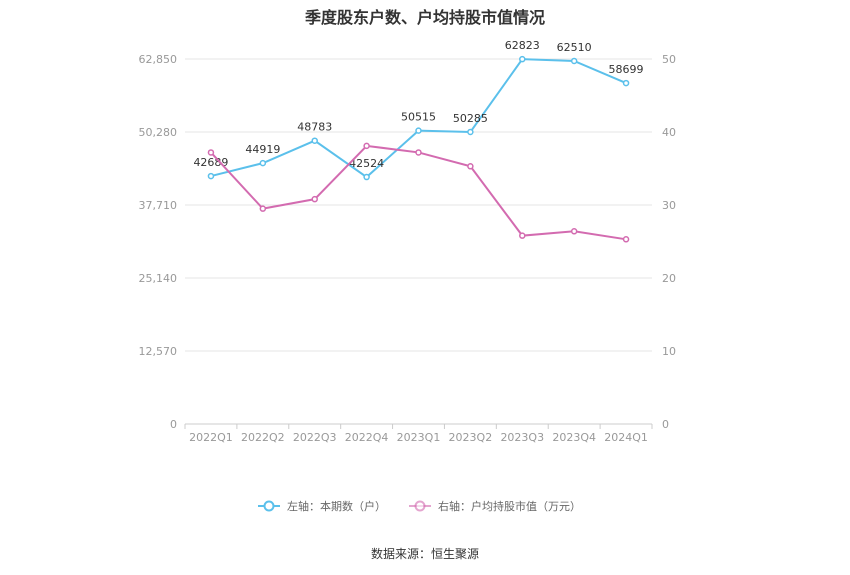 The width and height of the screenshot is (850, 575). Describe the element at coordinates (574, 47) in the screenshot. I see `data-label: 62510` at that location.